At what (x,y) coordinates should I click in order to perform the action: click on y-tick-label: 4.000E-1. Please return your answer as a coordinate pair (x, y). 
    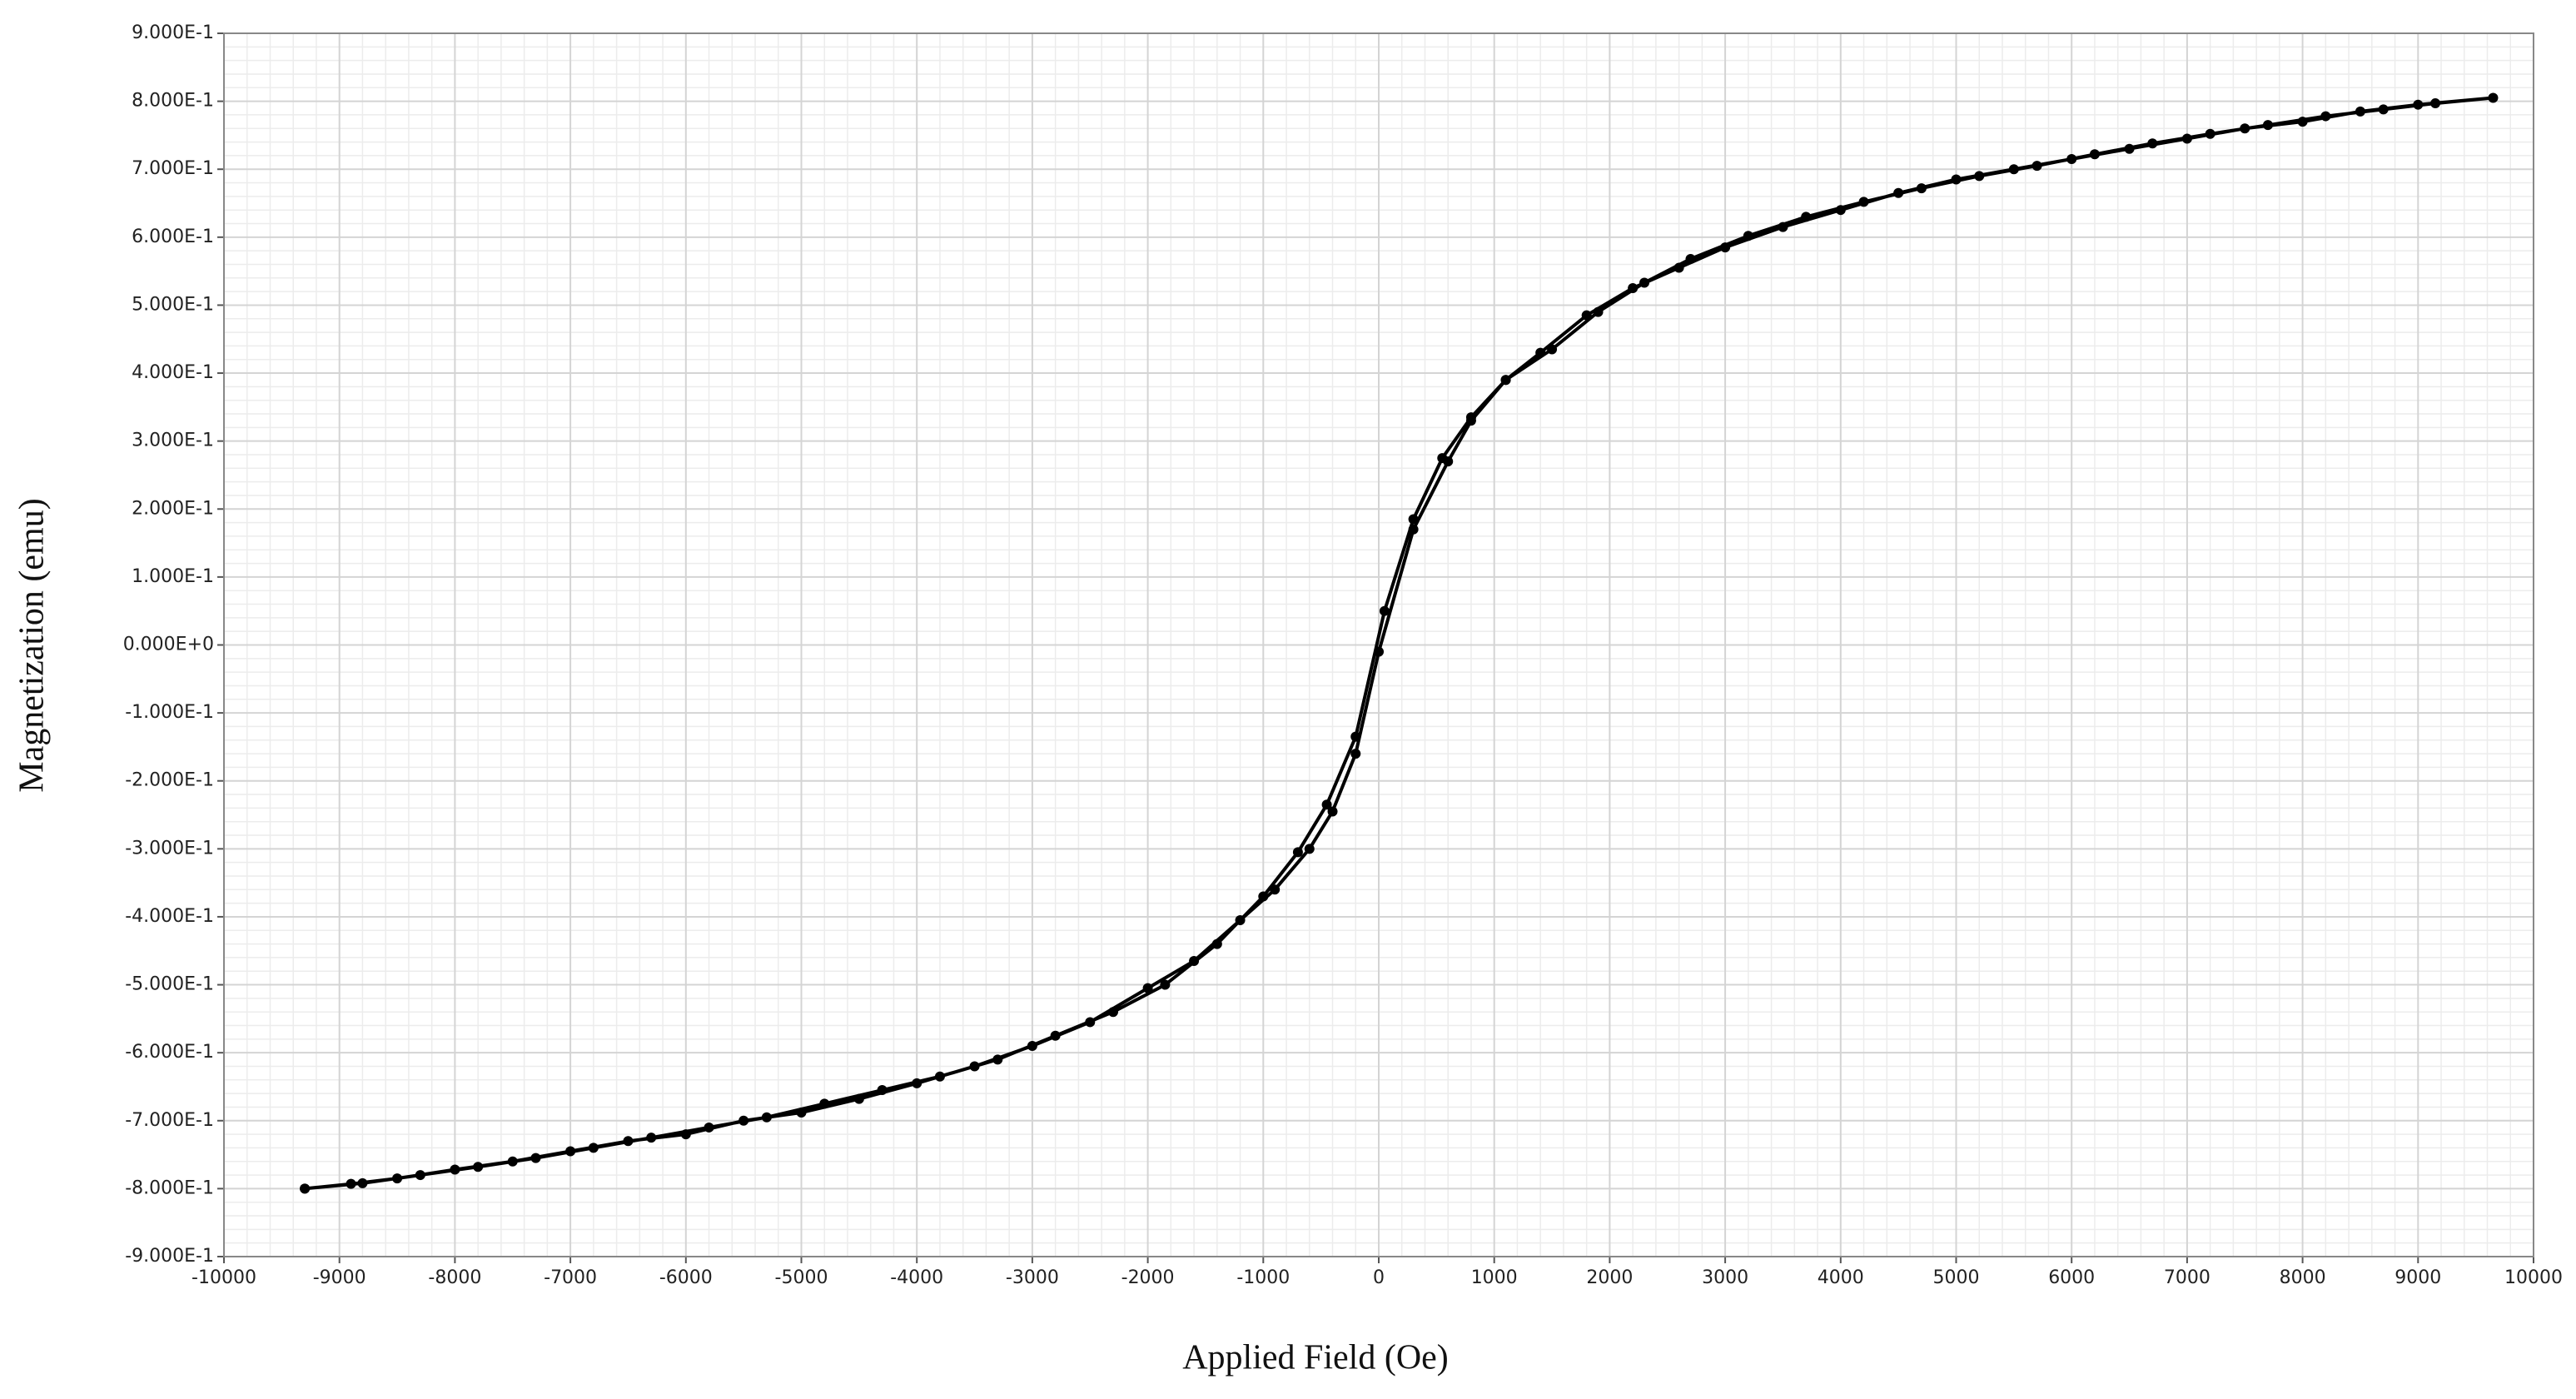
    Looking at the image, I should click on (173, 372).